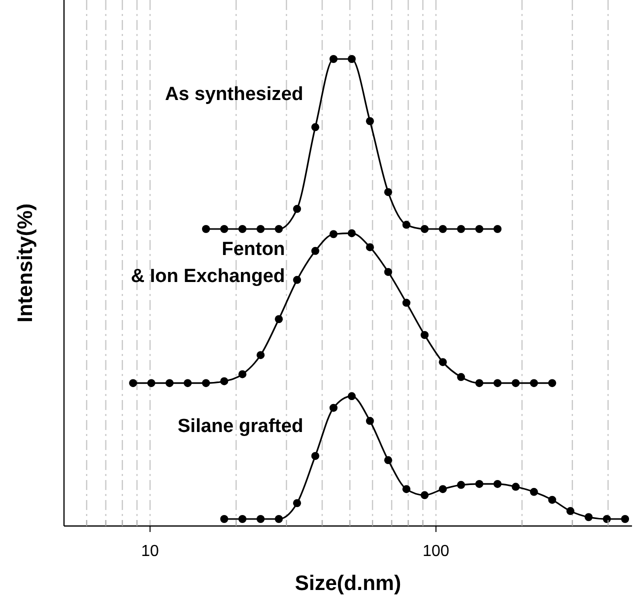  What do you see at coordinates (150, 551) in the screenshot?
I see `x-tick-label: 10` at bounding box center [150, 551].